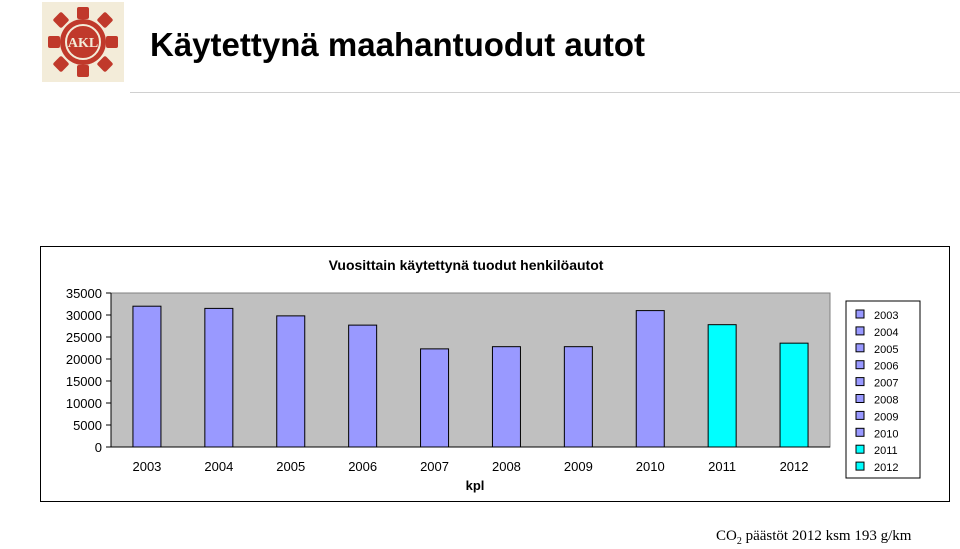 Image resolution: width=960 pixels, height=549 pixels. I want to click on x-tick-label: 2003, so click(146, 466).